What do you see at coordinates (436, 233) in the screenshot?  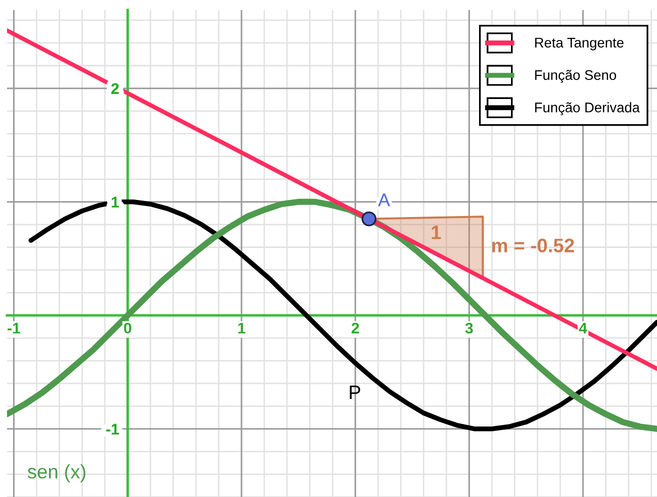 I see `annotation: 1` at bounding box center [436, 233].